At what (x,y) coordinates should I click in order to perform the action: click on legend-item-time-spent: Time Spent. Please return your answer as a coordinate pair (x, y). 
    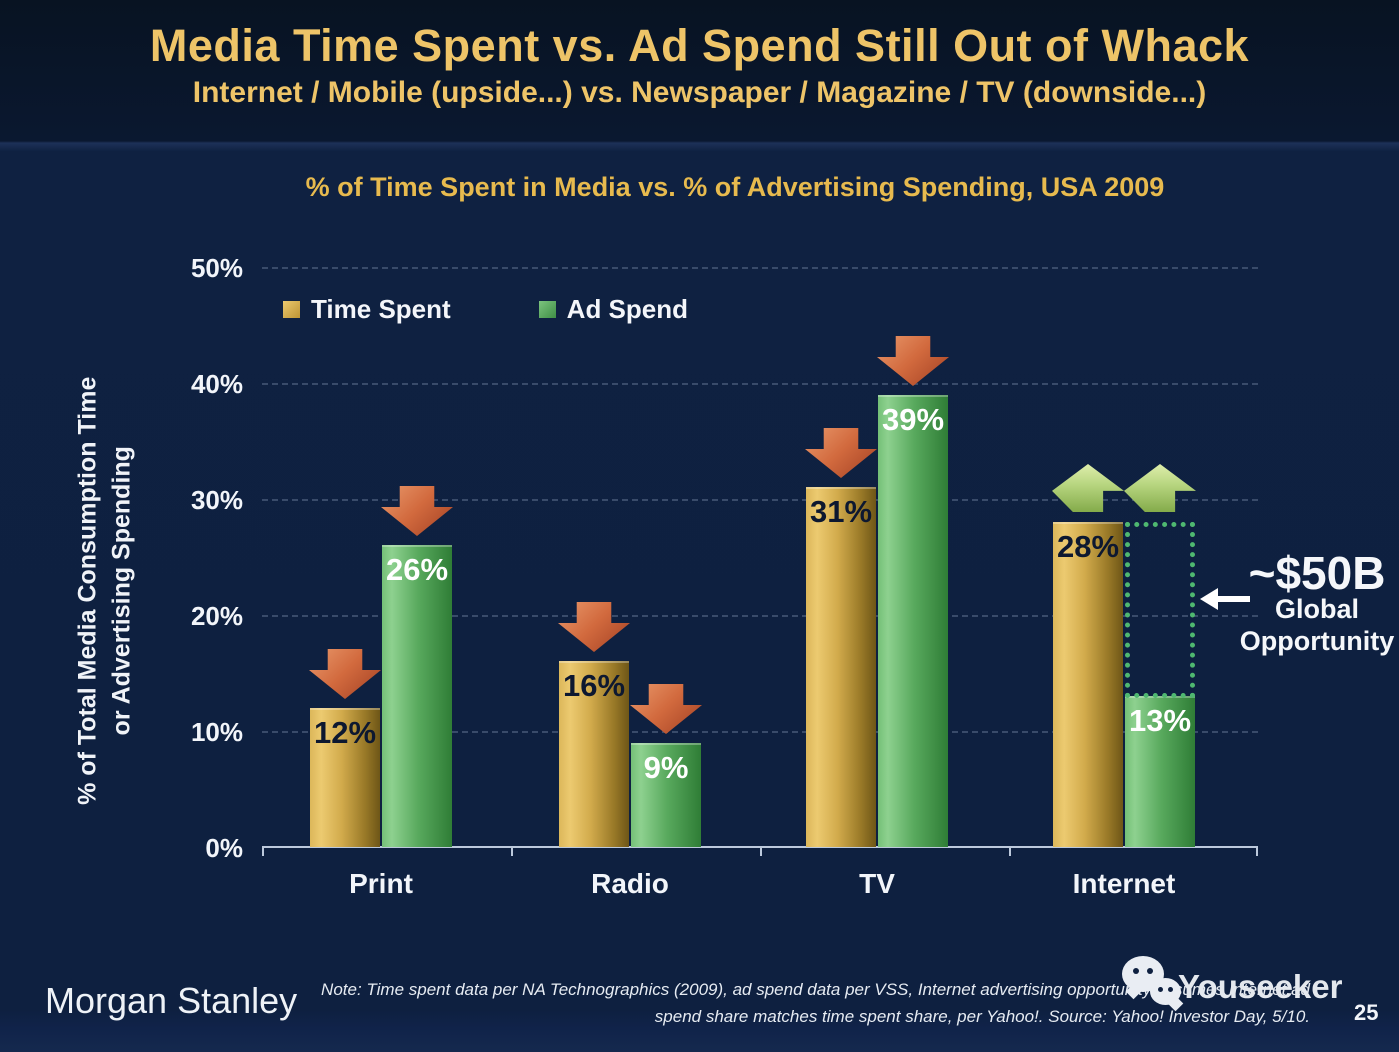
    Looking at the image, I should click on (367, 309).